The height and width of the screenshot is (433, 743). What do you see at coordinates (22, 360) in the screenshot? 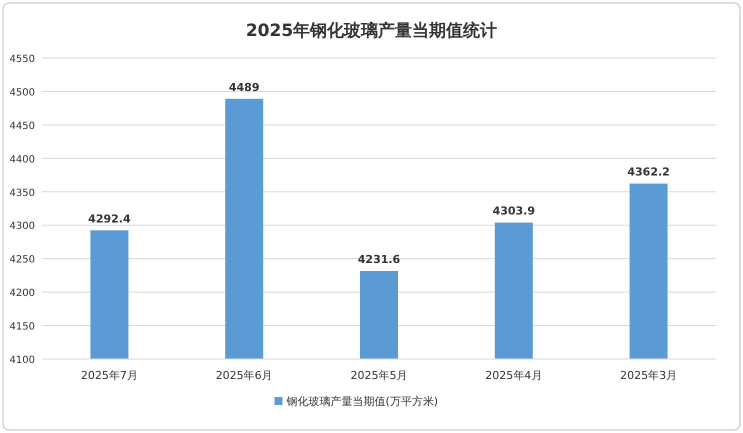
I see `y-tick-label: 4100` at bounding box center [22, 360].